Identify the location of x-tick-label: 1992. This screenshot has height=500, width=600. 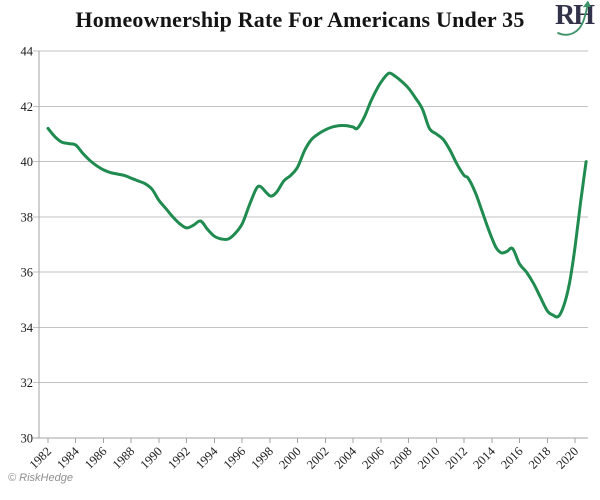
(179, 458).